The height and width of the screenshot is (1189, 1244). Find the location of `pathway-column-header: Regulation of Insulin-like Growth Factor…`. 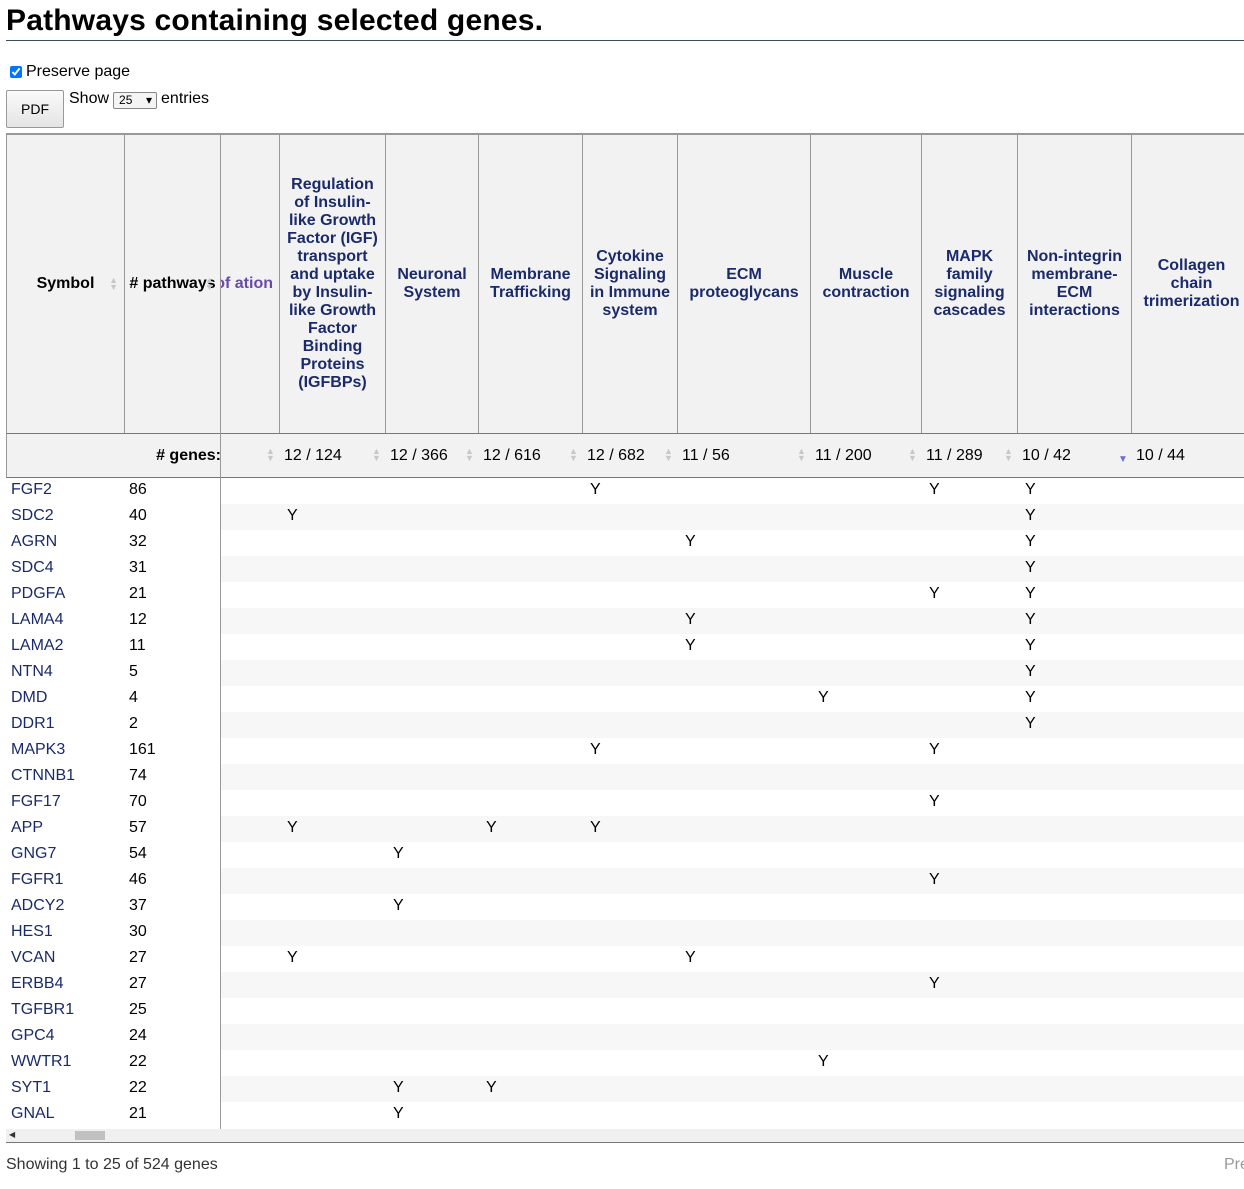

pathway-column-header: Regulation of Insulin-like Growth Factor… is located at coordinates (333, 284).